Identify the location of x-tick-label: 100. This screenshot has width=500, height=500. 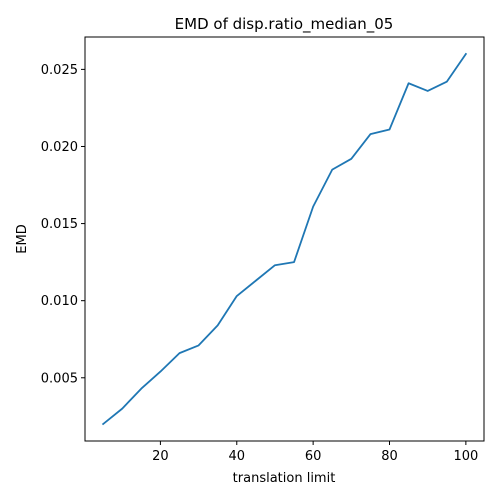
(465, 456).